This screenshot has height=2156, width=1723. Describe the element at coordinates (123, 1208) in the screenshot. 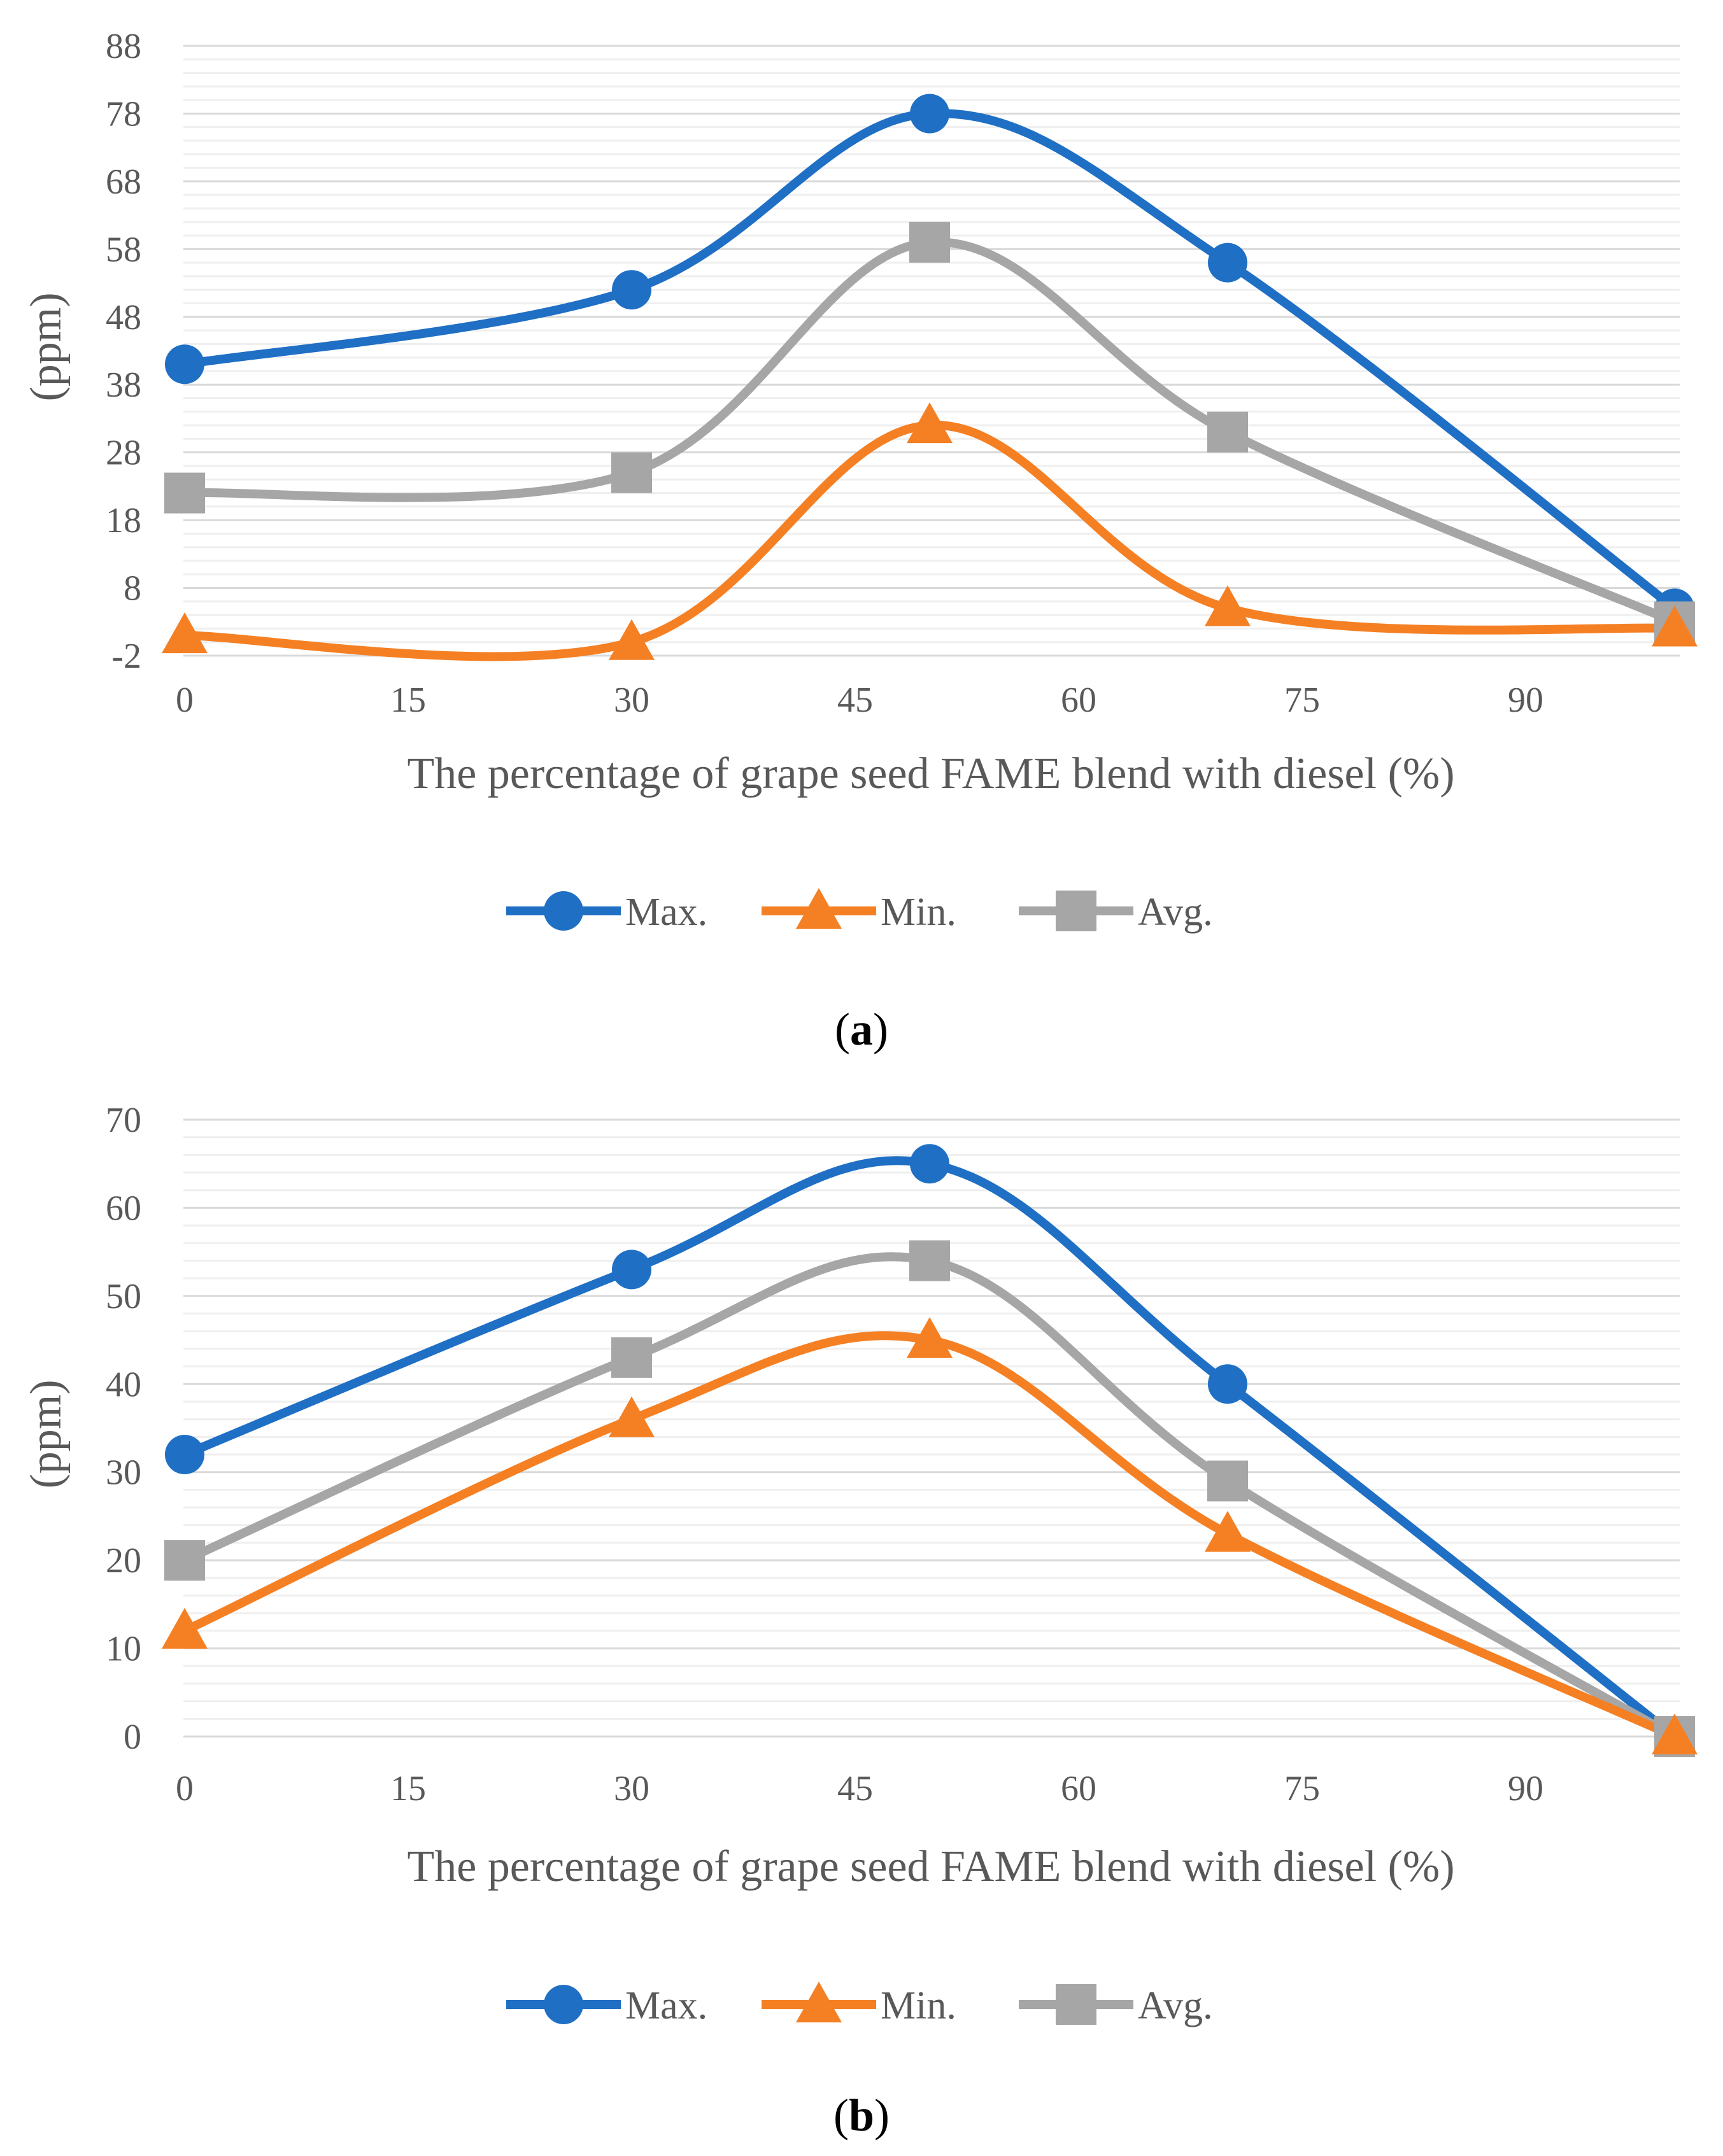

I see `y-tick-label: 60` at that location.